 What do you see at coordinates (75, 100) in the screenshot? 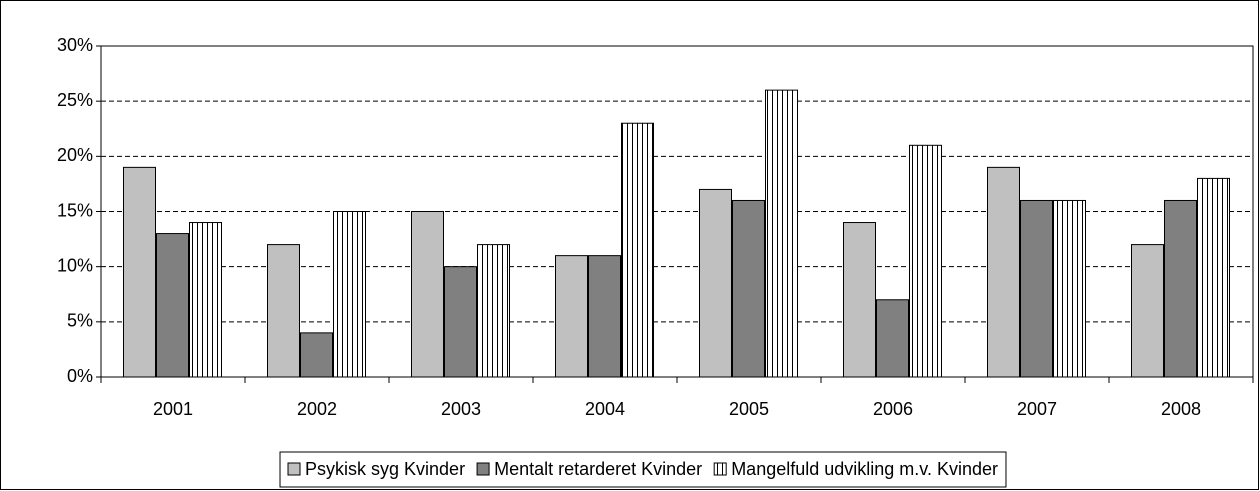
I see `y-tick-label: 25%` at bounding box center [75, 100].